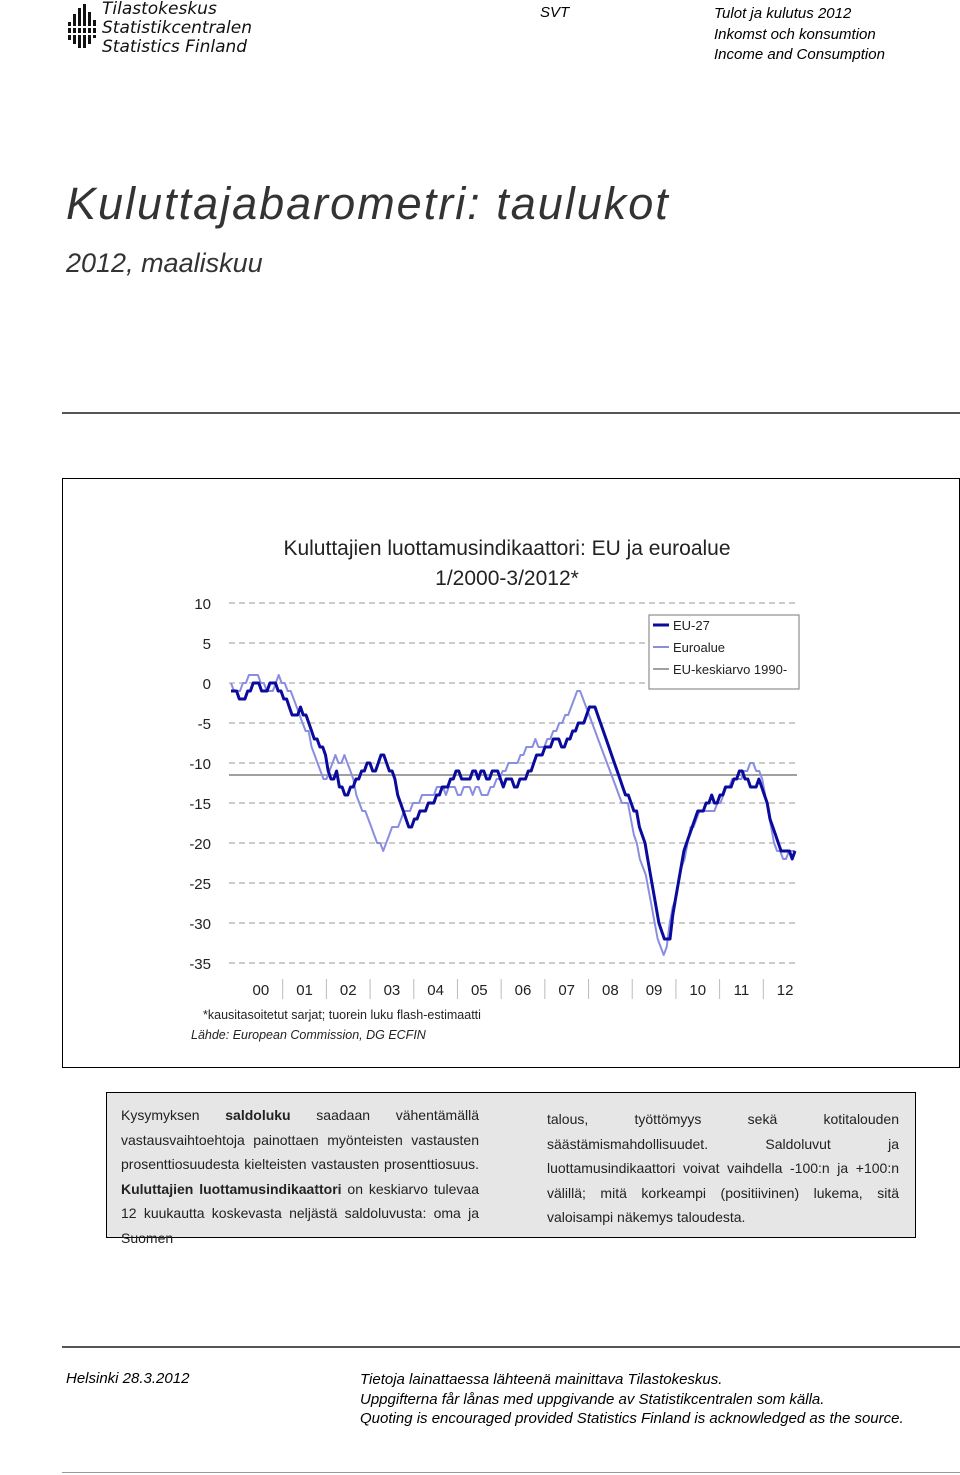 This screenshot has width=960, height=1475. What do you see at coordinates (175, 47) in the screenshot?
I see `logo-line-3: Statistics Finland` at bounding box center [175, 47].